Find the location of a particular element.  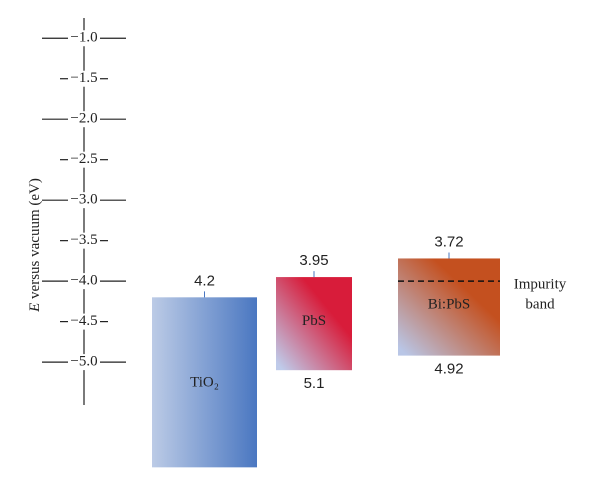

y-tick-label: −3.5 is located at coordinates (83, 240).